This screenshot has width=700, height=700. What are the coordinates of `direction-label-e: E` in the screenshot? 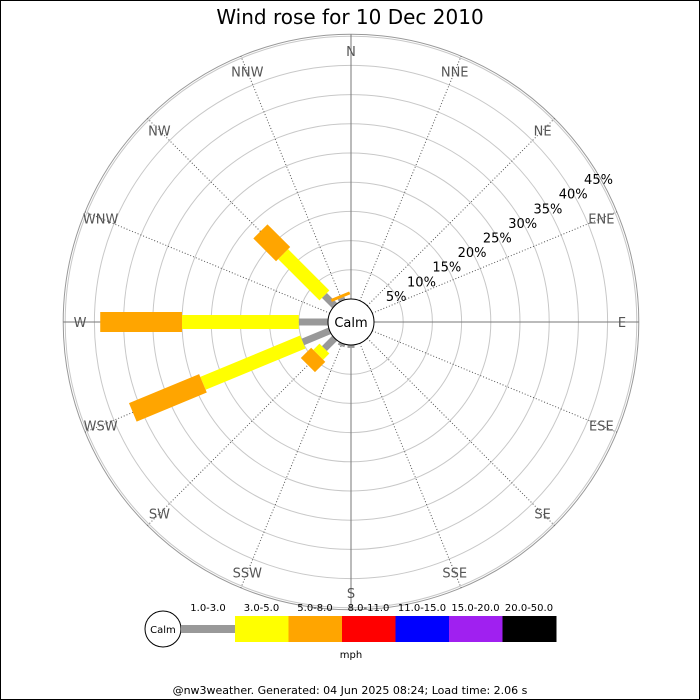 It's located at (622, 323).